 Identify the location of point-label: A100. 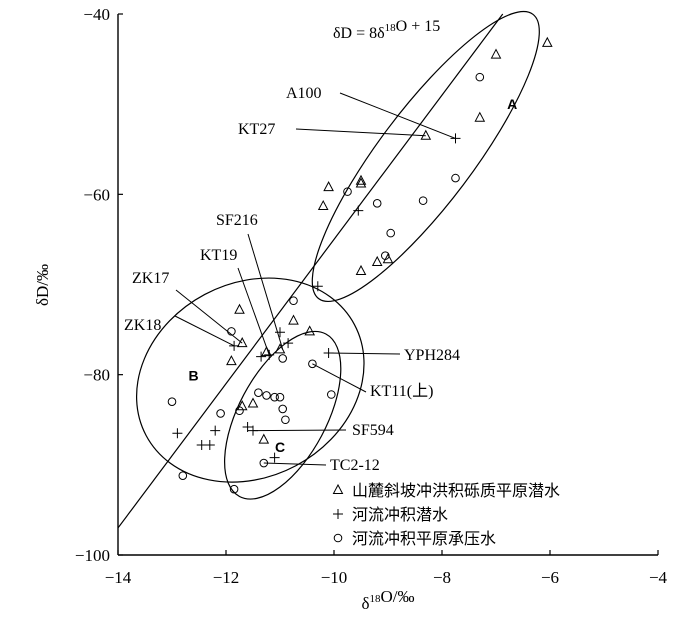
(304, 93).